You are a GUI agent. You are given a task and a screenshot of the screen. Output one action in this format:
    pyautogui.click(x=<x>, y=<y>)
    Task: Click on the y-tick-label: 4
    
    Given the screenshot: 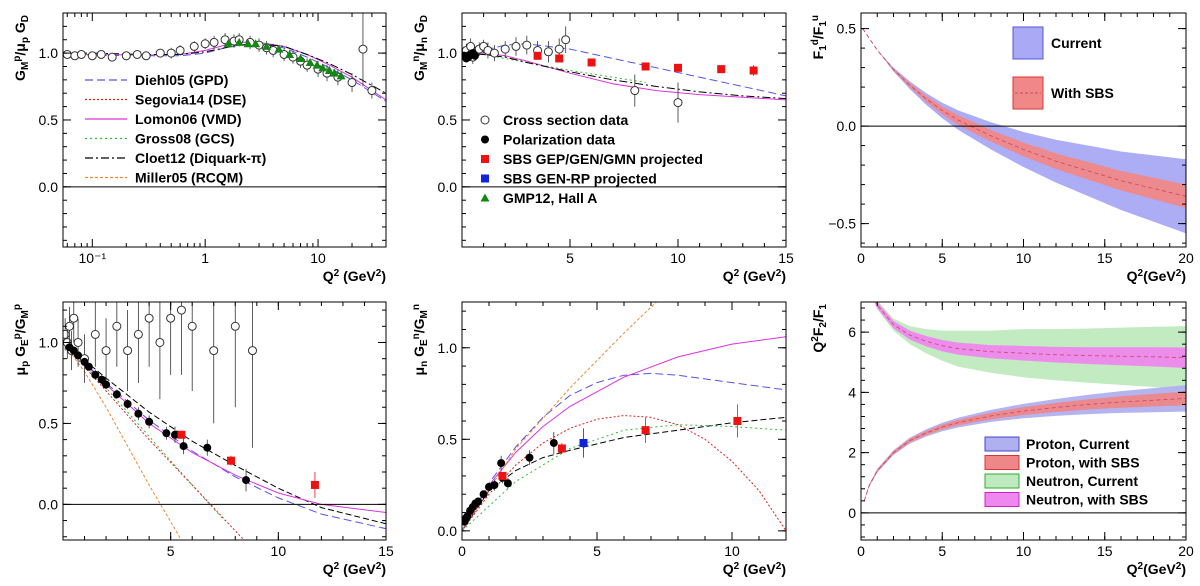 What is the action you would take?
    pyautogui.click(x=852, y=392)
    